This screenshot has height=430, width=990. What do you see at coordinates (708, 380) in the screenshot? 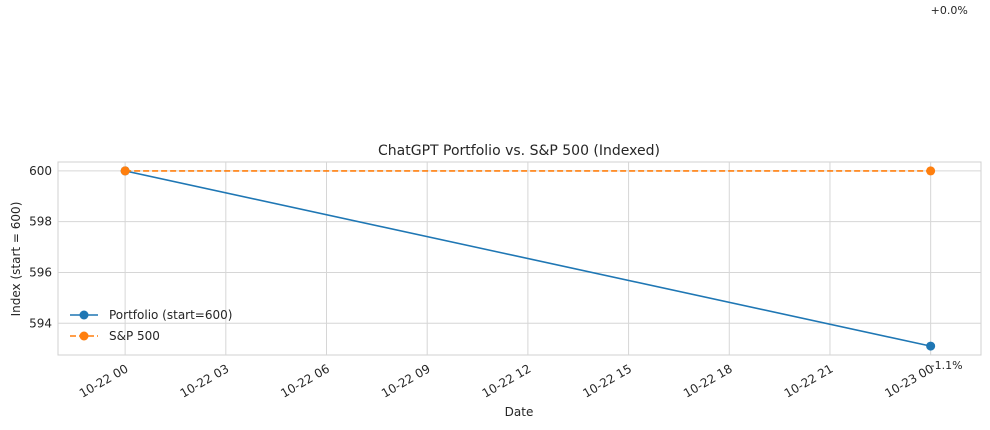
I see `x-tick-label: 10-22 18` at bounding box center [708, 380].